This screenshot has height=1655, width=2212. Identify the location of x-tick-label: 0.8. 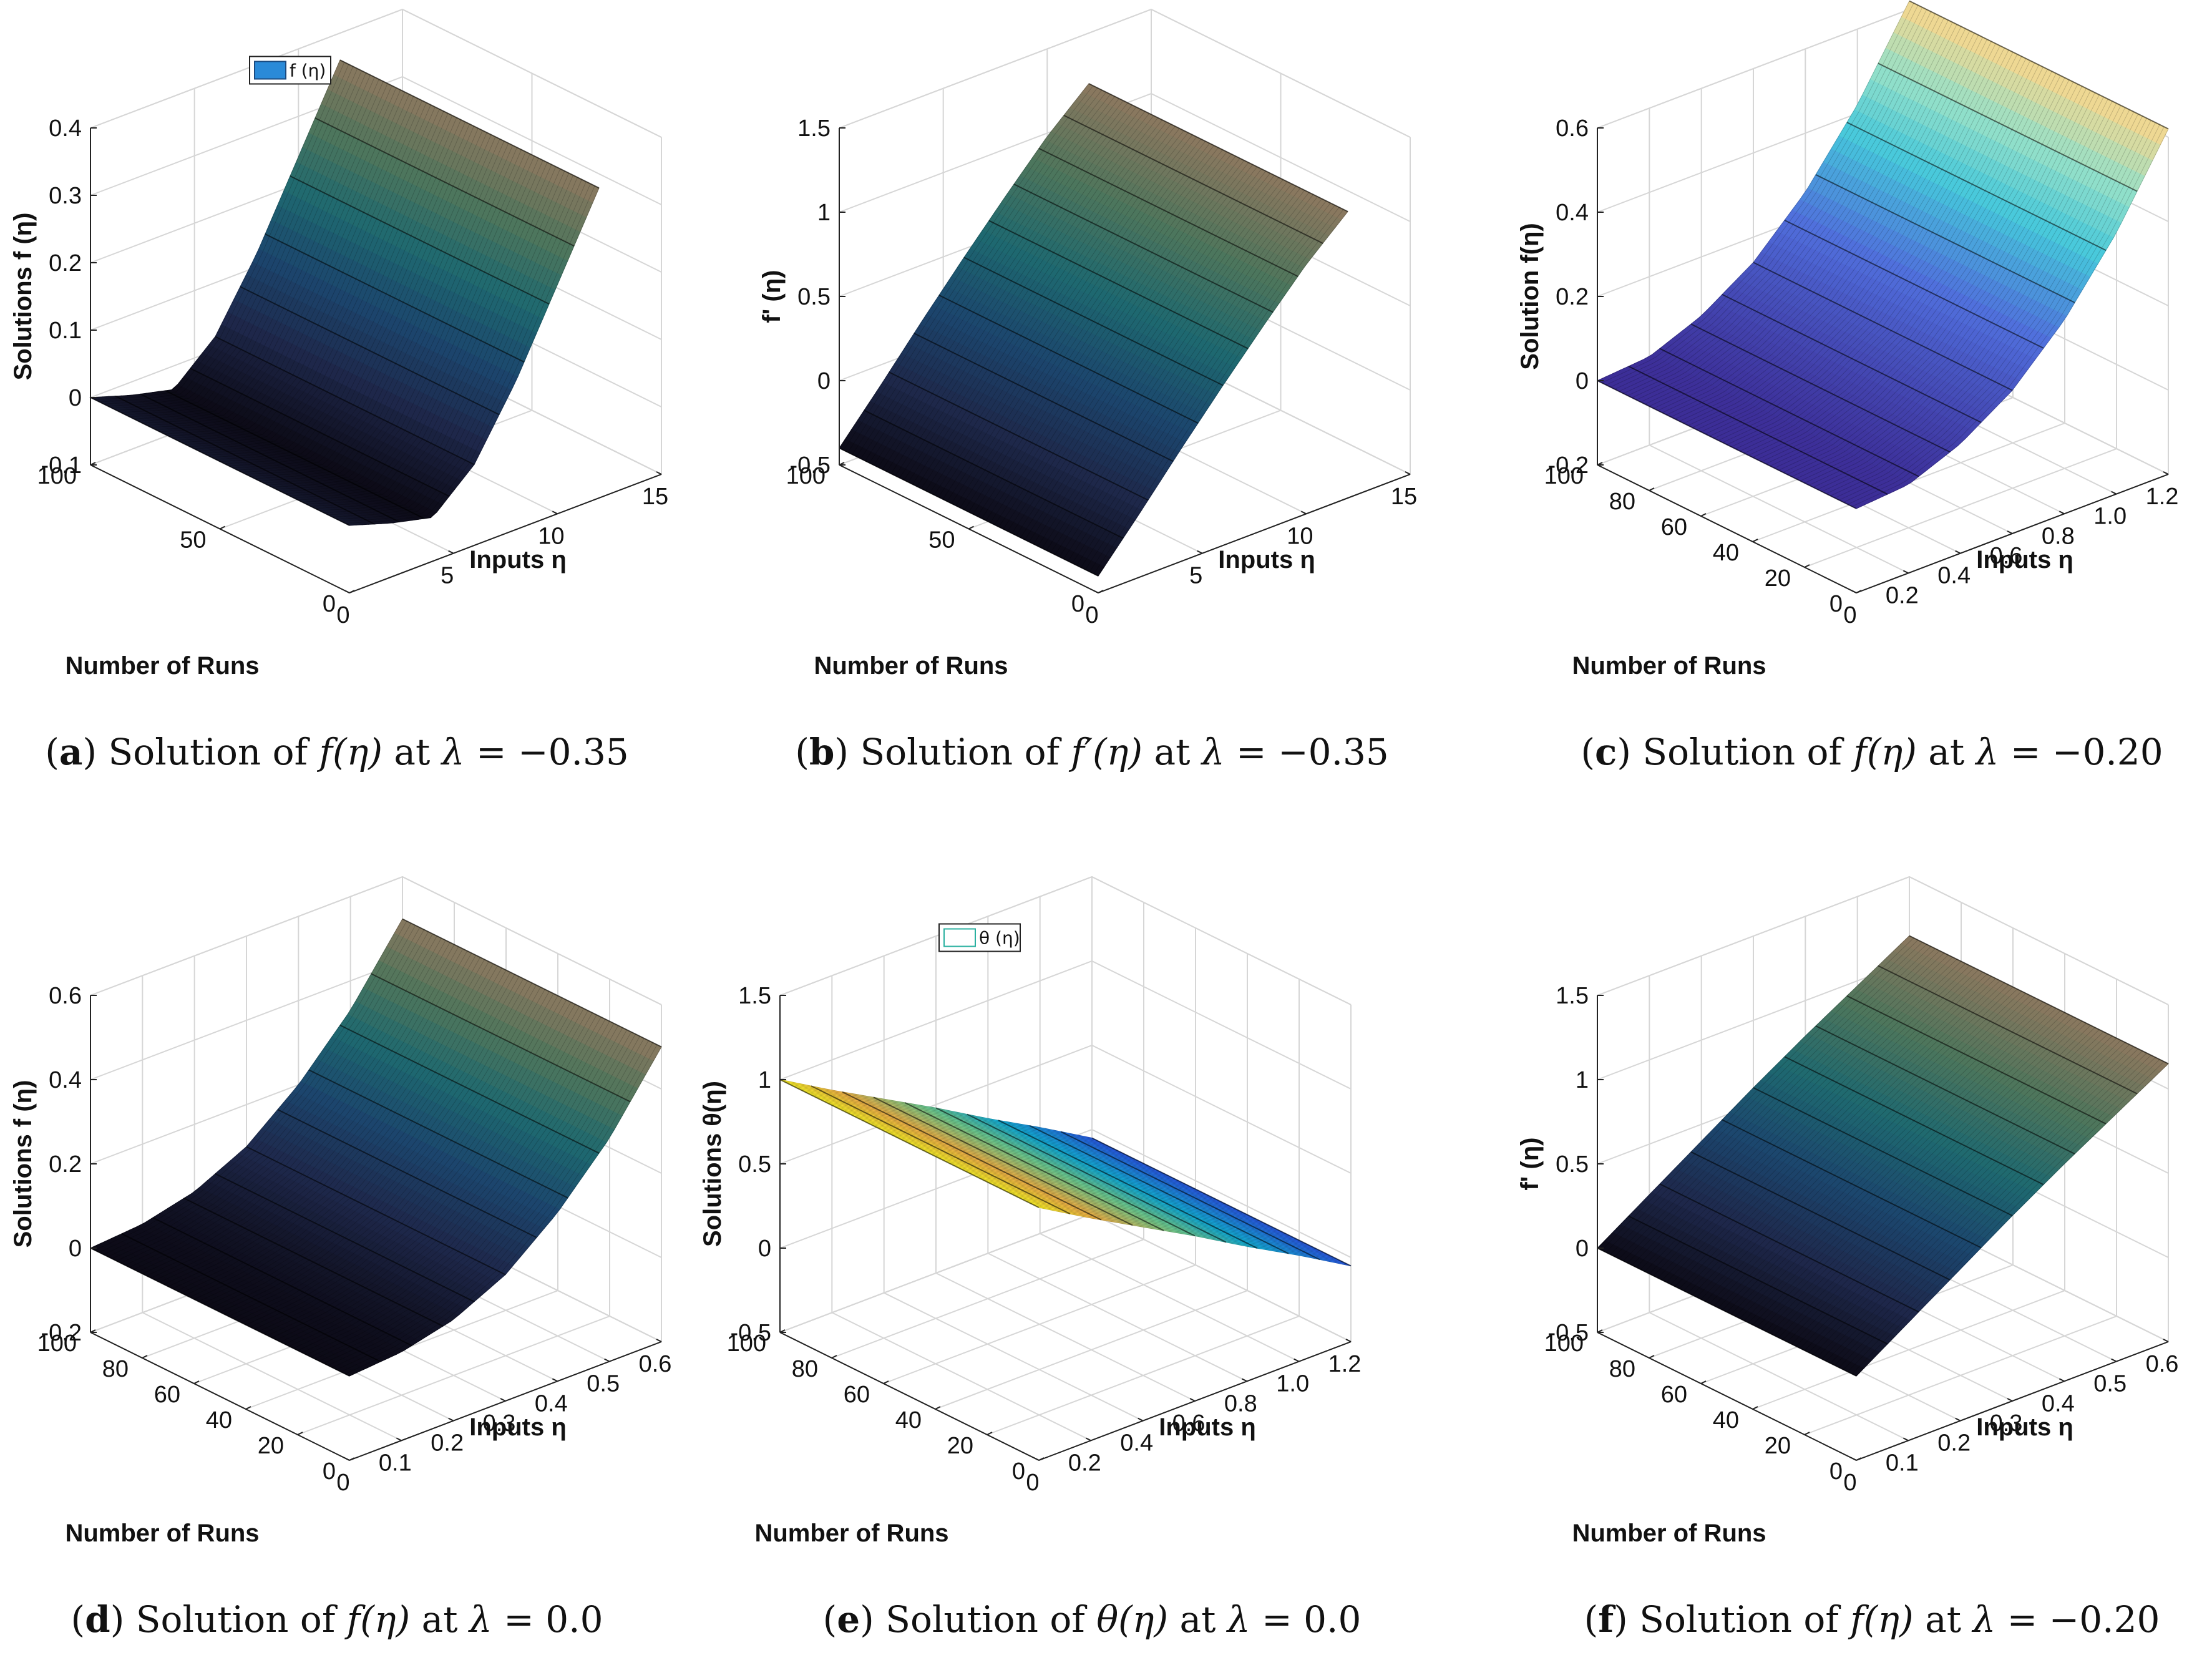
(1241, 1403).